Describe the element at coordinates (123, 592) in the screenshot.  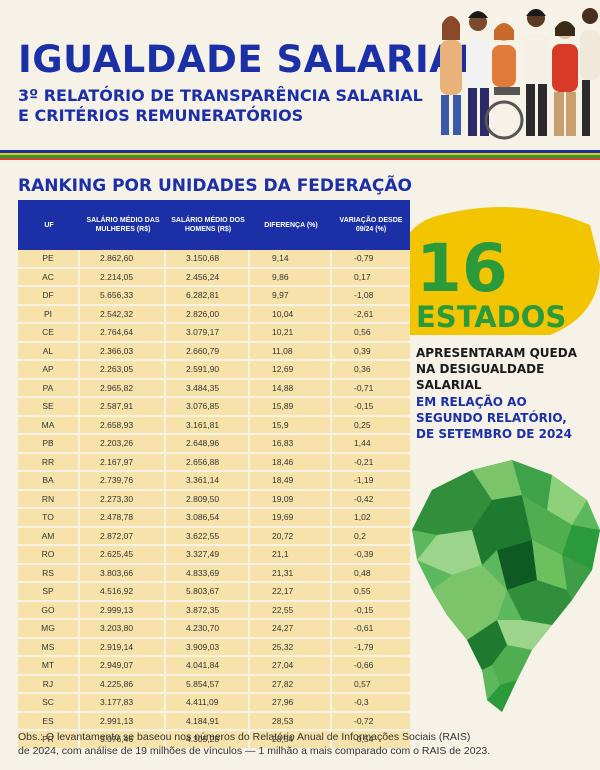
I see `cell-salario-mulheres: 4.516,92` at that location.